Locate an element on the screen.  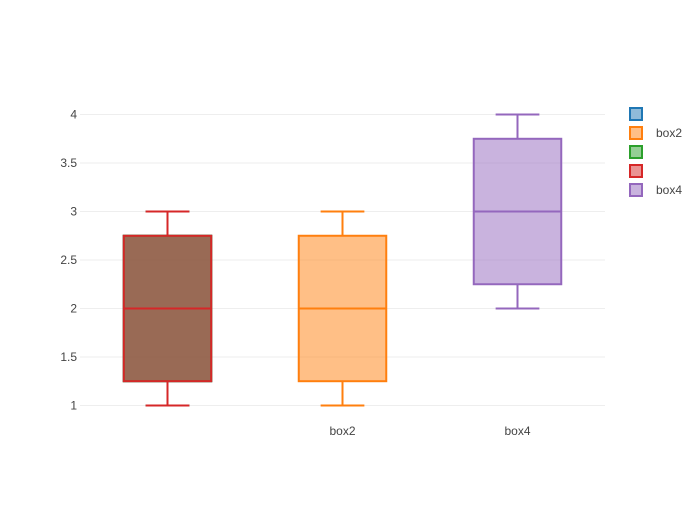
y-tick-label: 3.5 is located at coordinates (68, 163).